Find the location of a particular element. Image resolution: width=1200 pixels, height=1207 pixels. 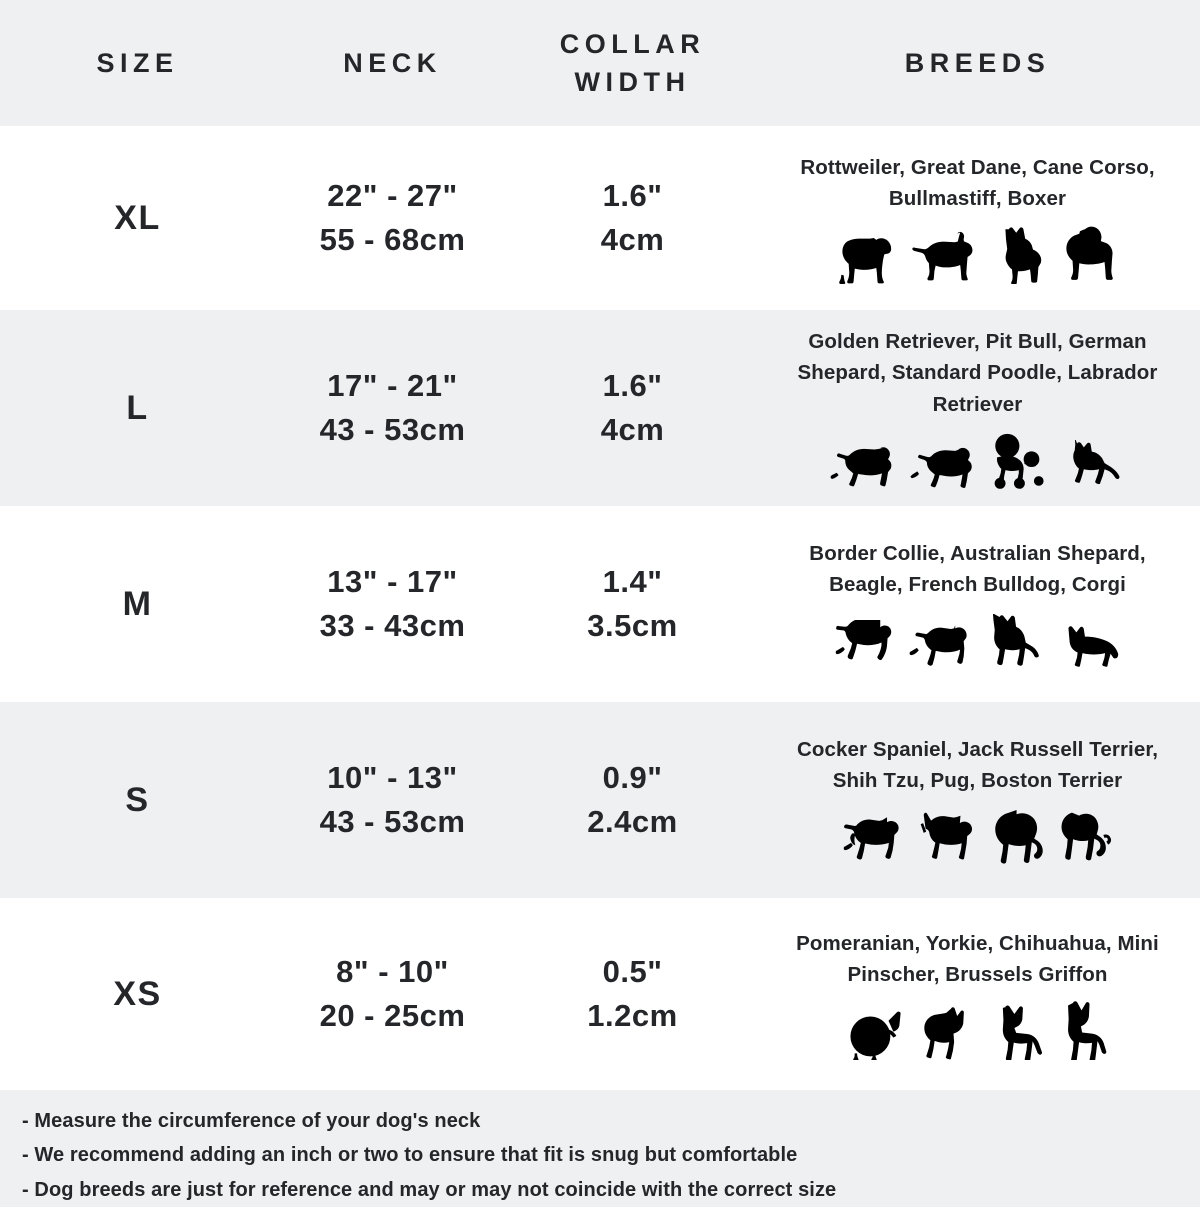

size-cell: XL is located at coordinates (137, 218).